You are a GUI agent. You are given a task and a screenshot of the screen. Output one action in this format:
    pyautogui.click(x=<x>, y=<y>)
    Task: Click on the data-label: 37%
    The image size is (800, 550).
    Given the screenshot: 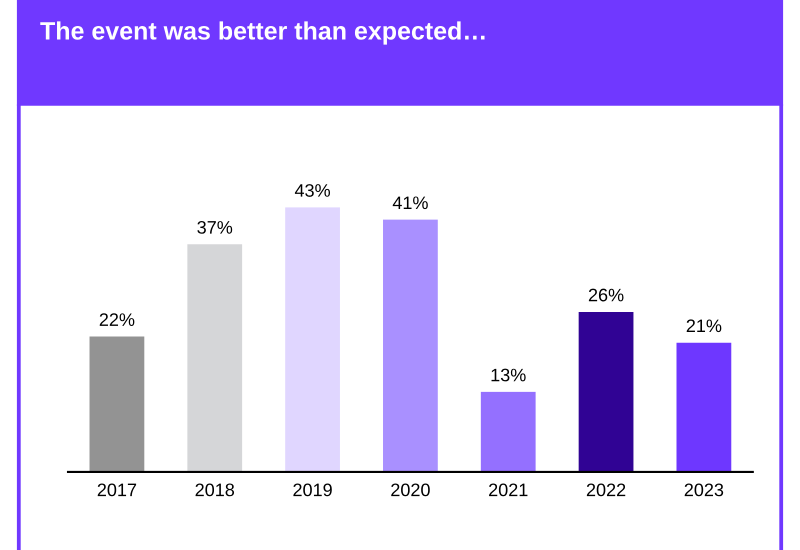 What is the action you would take?
    pyautogui.click(x=214, y=227)
    